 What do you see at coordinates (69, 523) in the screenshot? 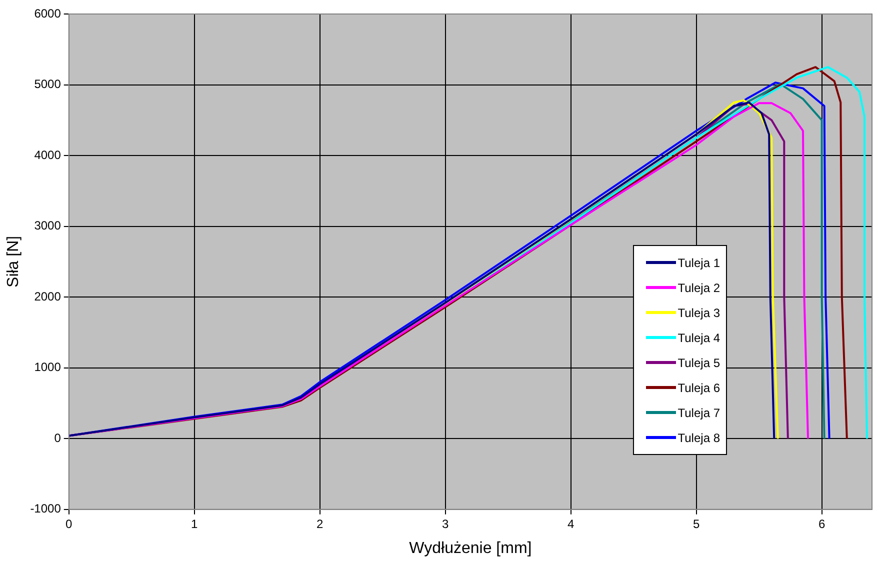
I see `x-tick-label: 0` at bounding box center [69, 523].